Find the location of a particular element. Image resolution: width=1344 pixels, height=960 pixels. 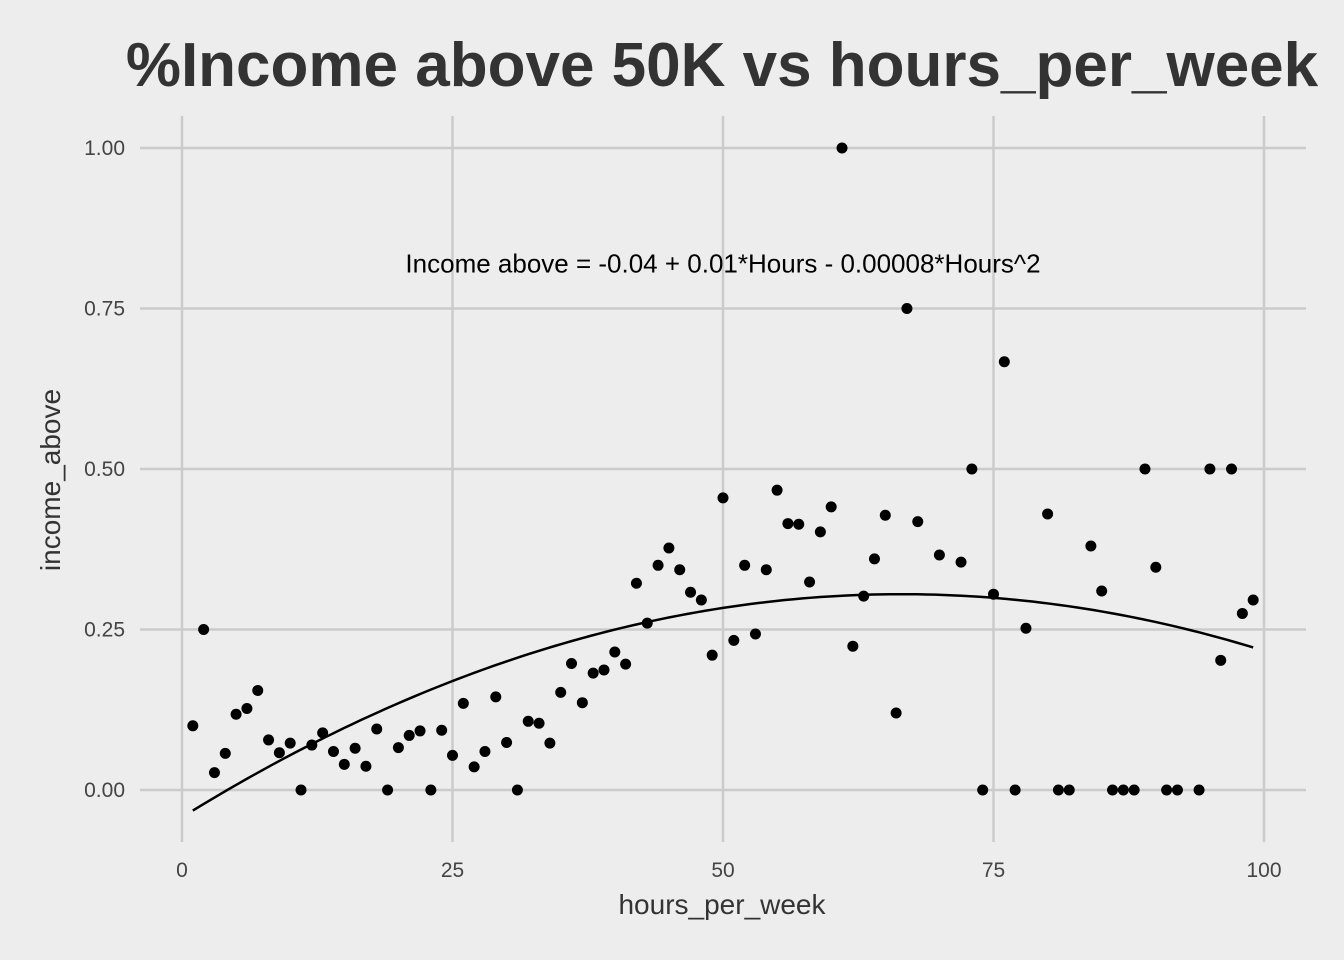

x-tick-label: 50 is located at coordinates (722, 870).